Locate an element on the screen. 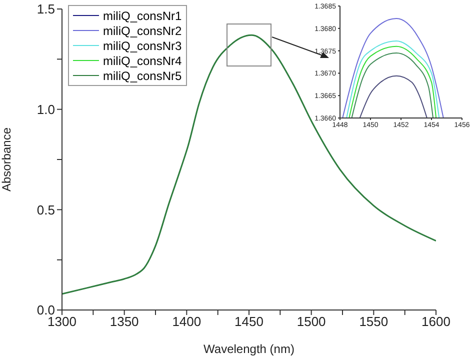 Image resolution: width=474 pixels, height=359 pixels. y-axis-title: Absorbance is located at coordinates (7, 159).